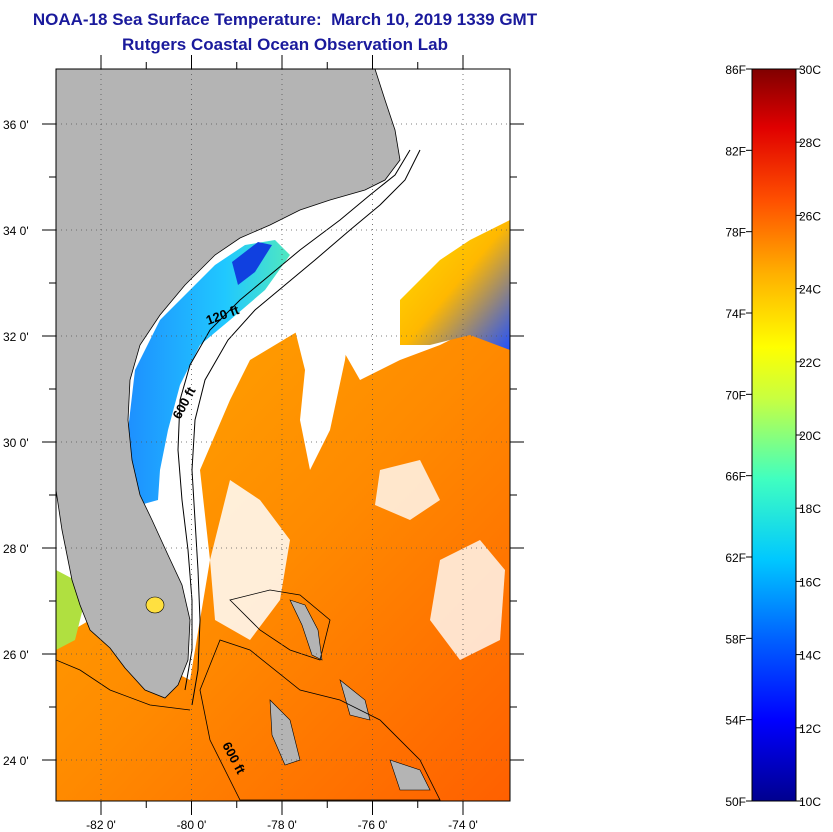  I want to click on sst-nearshore-deep-blue, so click(252, 263).